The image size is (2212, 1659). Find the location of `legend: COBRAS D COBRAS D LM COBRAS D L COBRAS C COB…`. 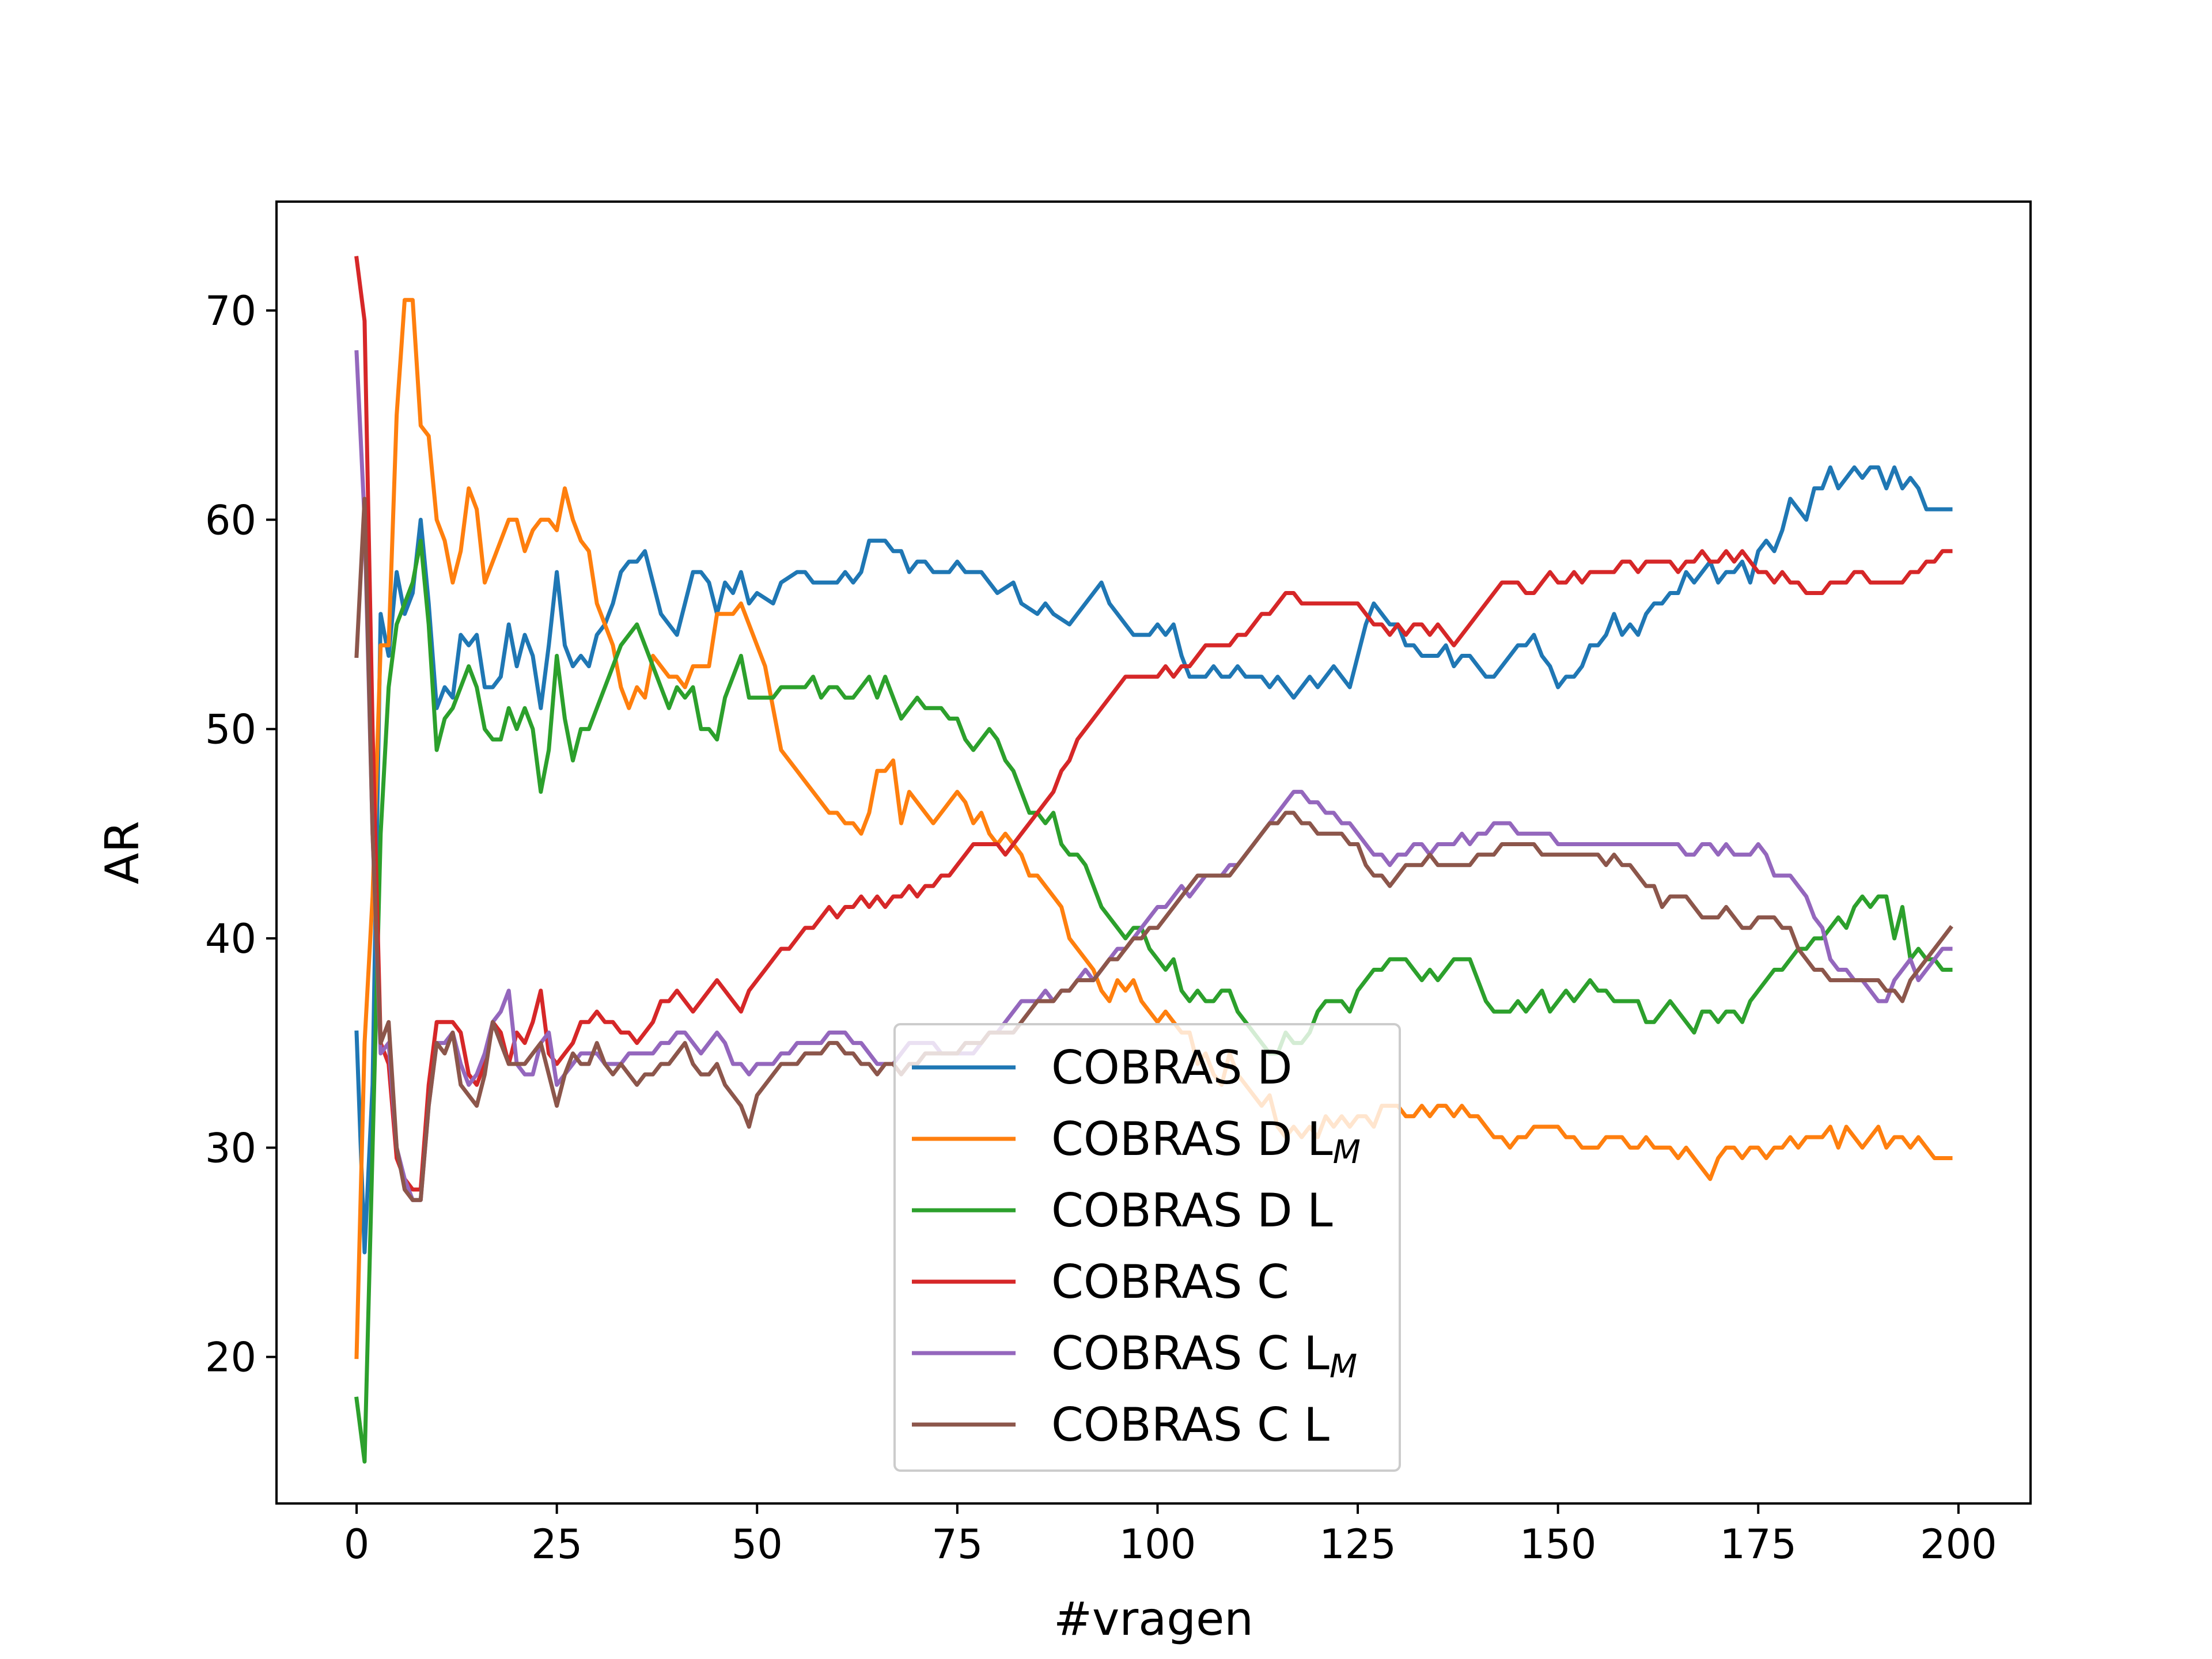

legend: COBRAS D COBRAS D LM COBRAS D L COBRAS C COB… is located at coordinates (1147, 1247).